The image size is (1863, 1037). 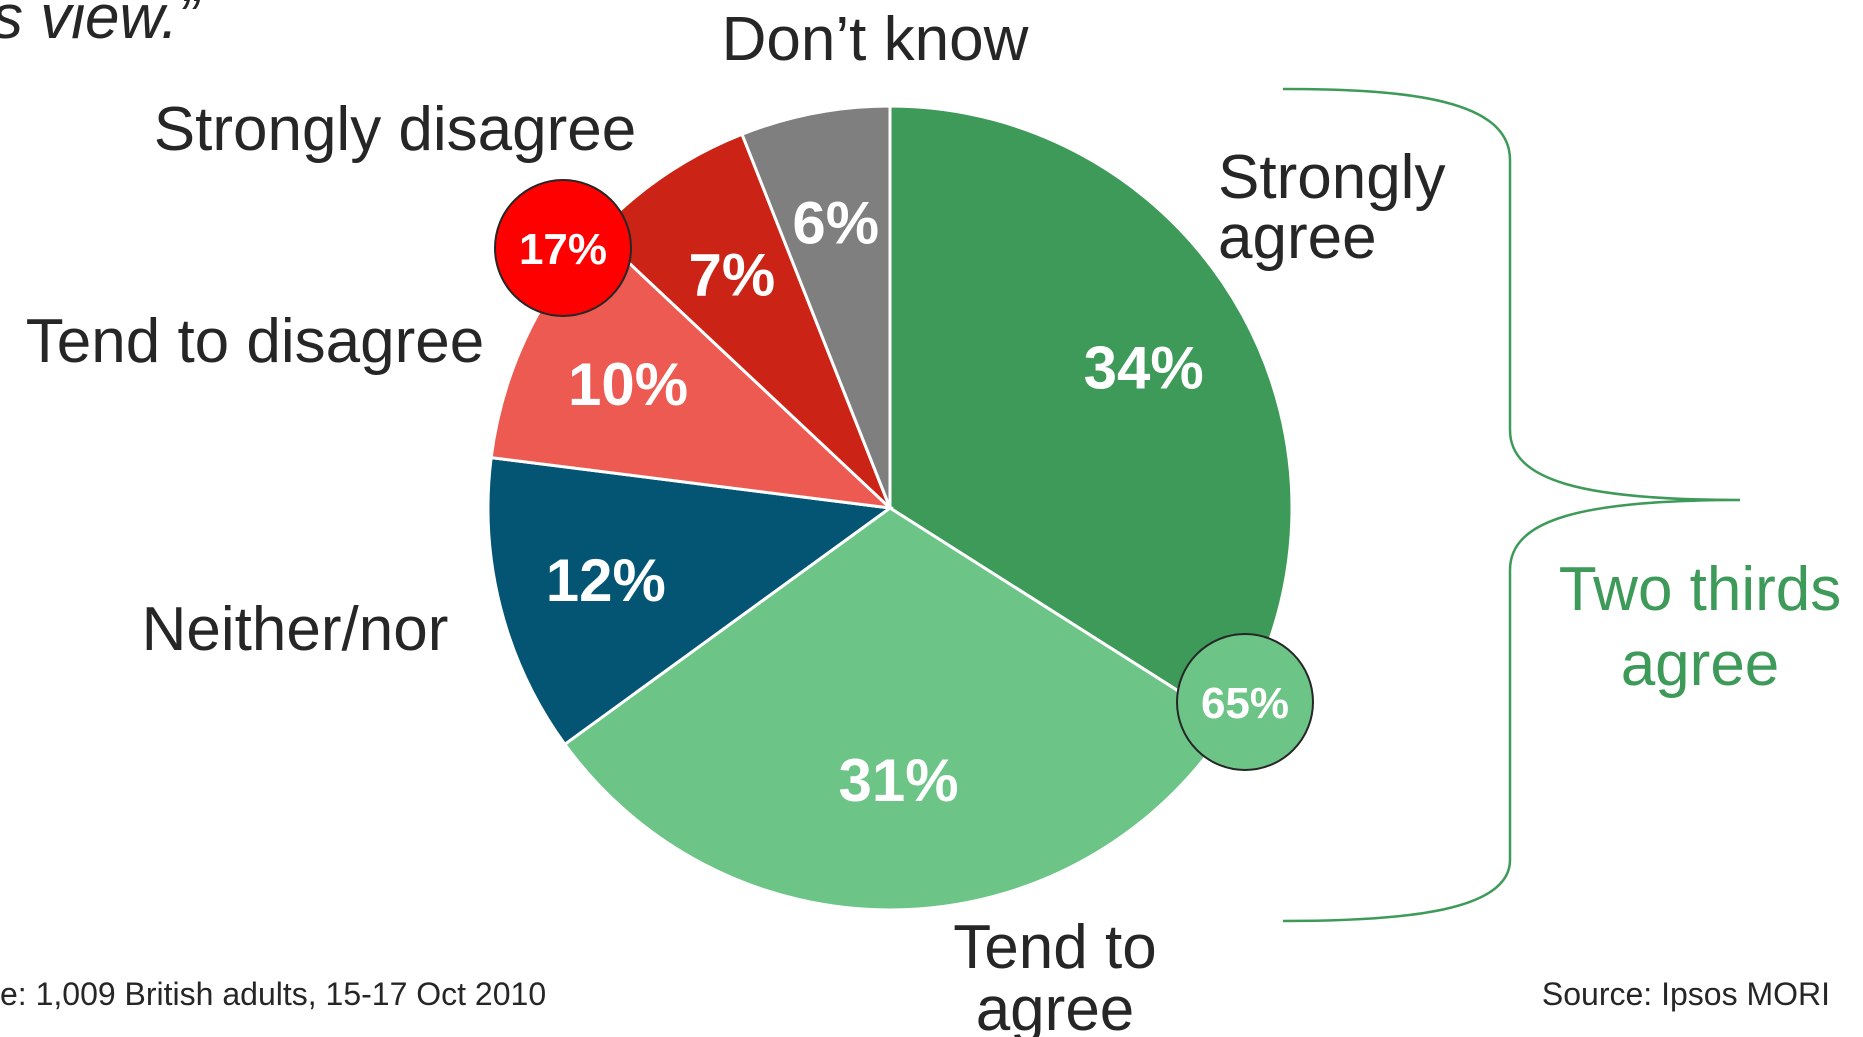 I want to click on pie-value-label-4: 7%, so click(x=731, y=274).